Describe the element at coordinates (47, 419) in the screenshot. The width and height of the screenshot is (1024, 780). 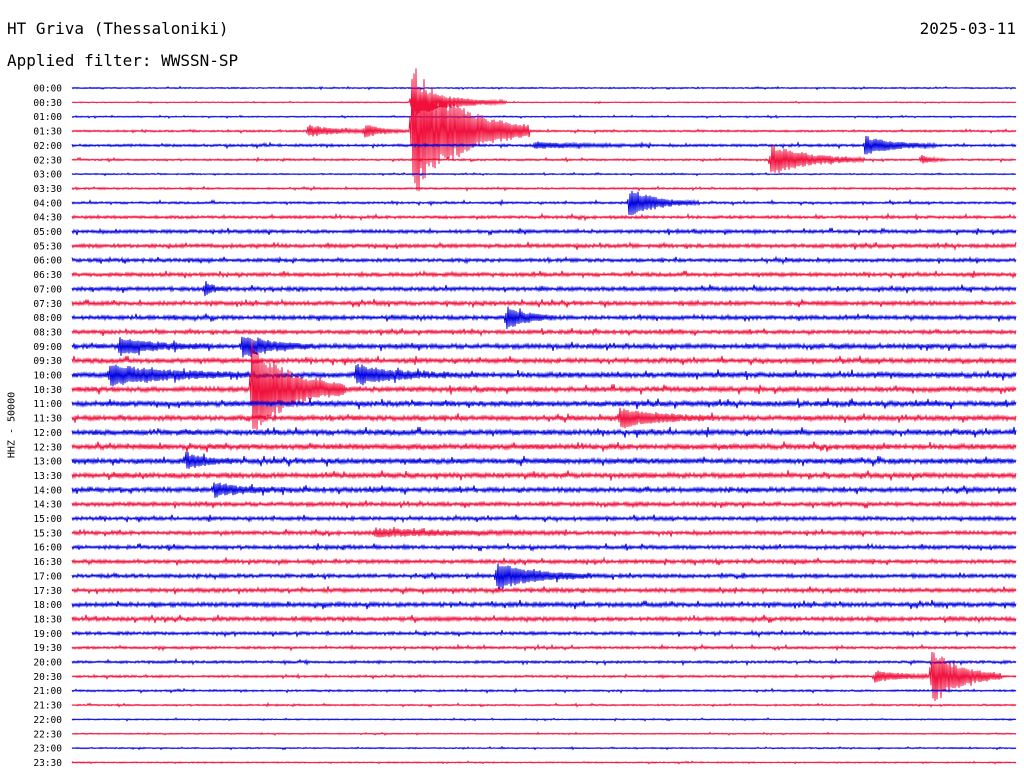
I see `row-time-label: 11:30` at that location.